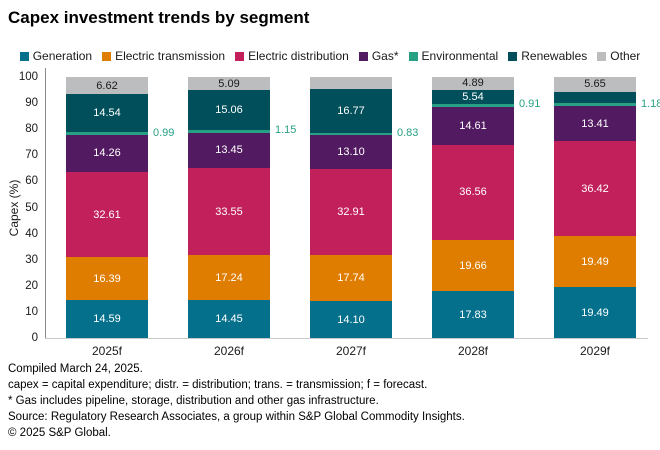 This screenshot has width=660, height=450. I want to click on segment-value-label: 14.59, so click(107, 318).